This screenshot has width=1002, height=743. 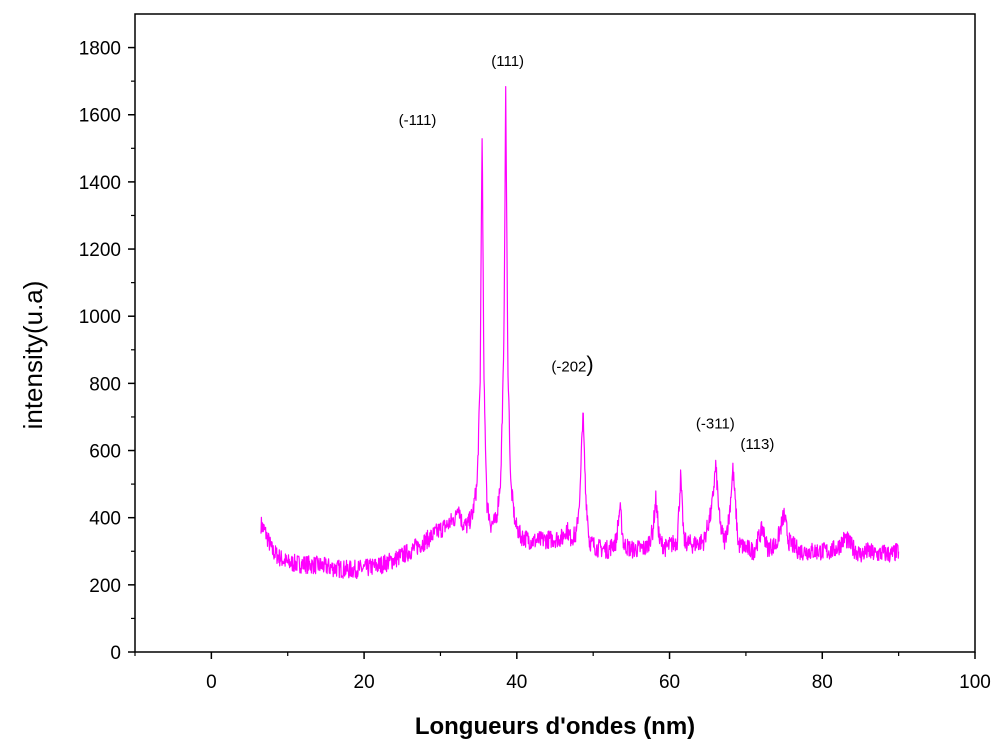 What do you see at coordinates (211, 682) in the screenshot?
I see `x-tick-label: 0` at bounding box center [211, 682].